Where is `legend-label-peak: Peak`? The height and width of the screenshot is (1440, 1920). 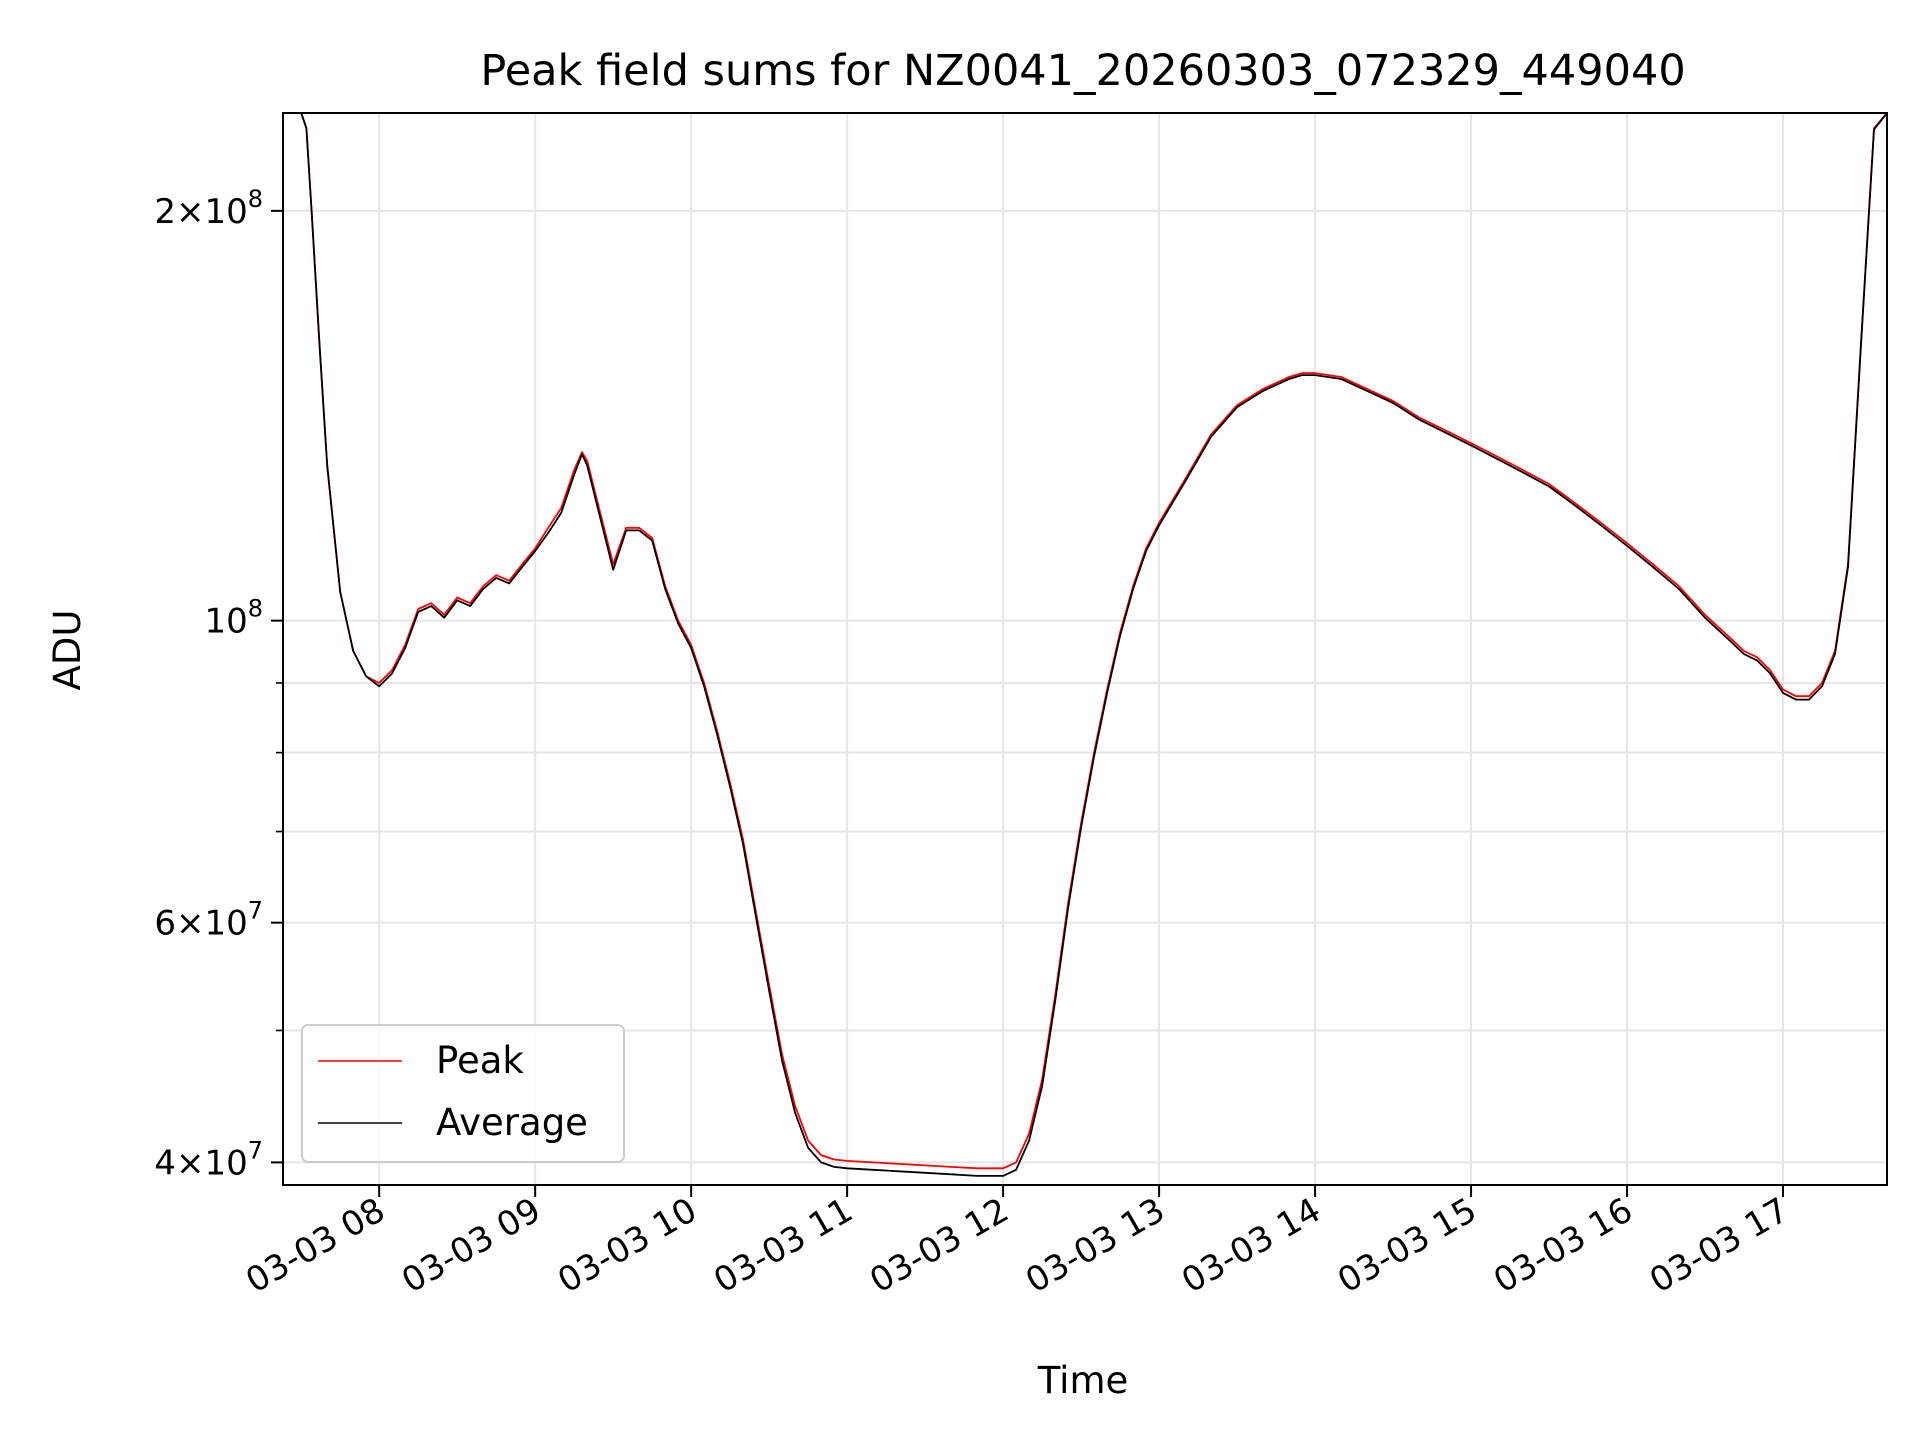 legend-label-peak: Peak is located at coordinates (480, 1060).